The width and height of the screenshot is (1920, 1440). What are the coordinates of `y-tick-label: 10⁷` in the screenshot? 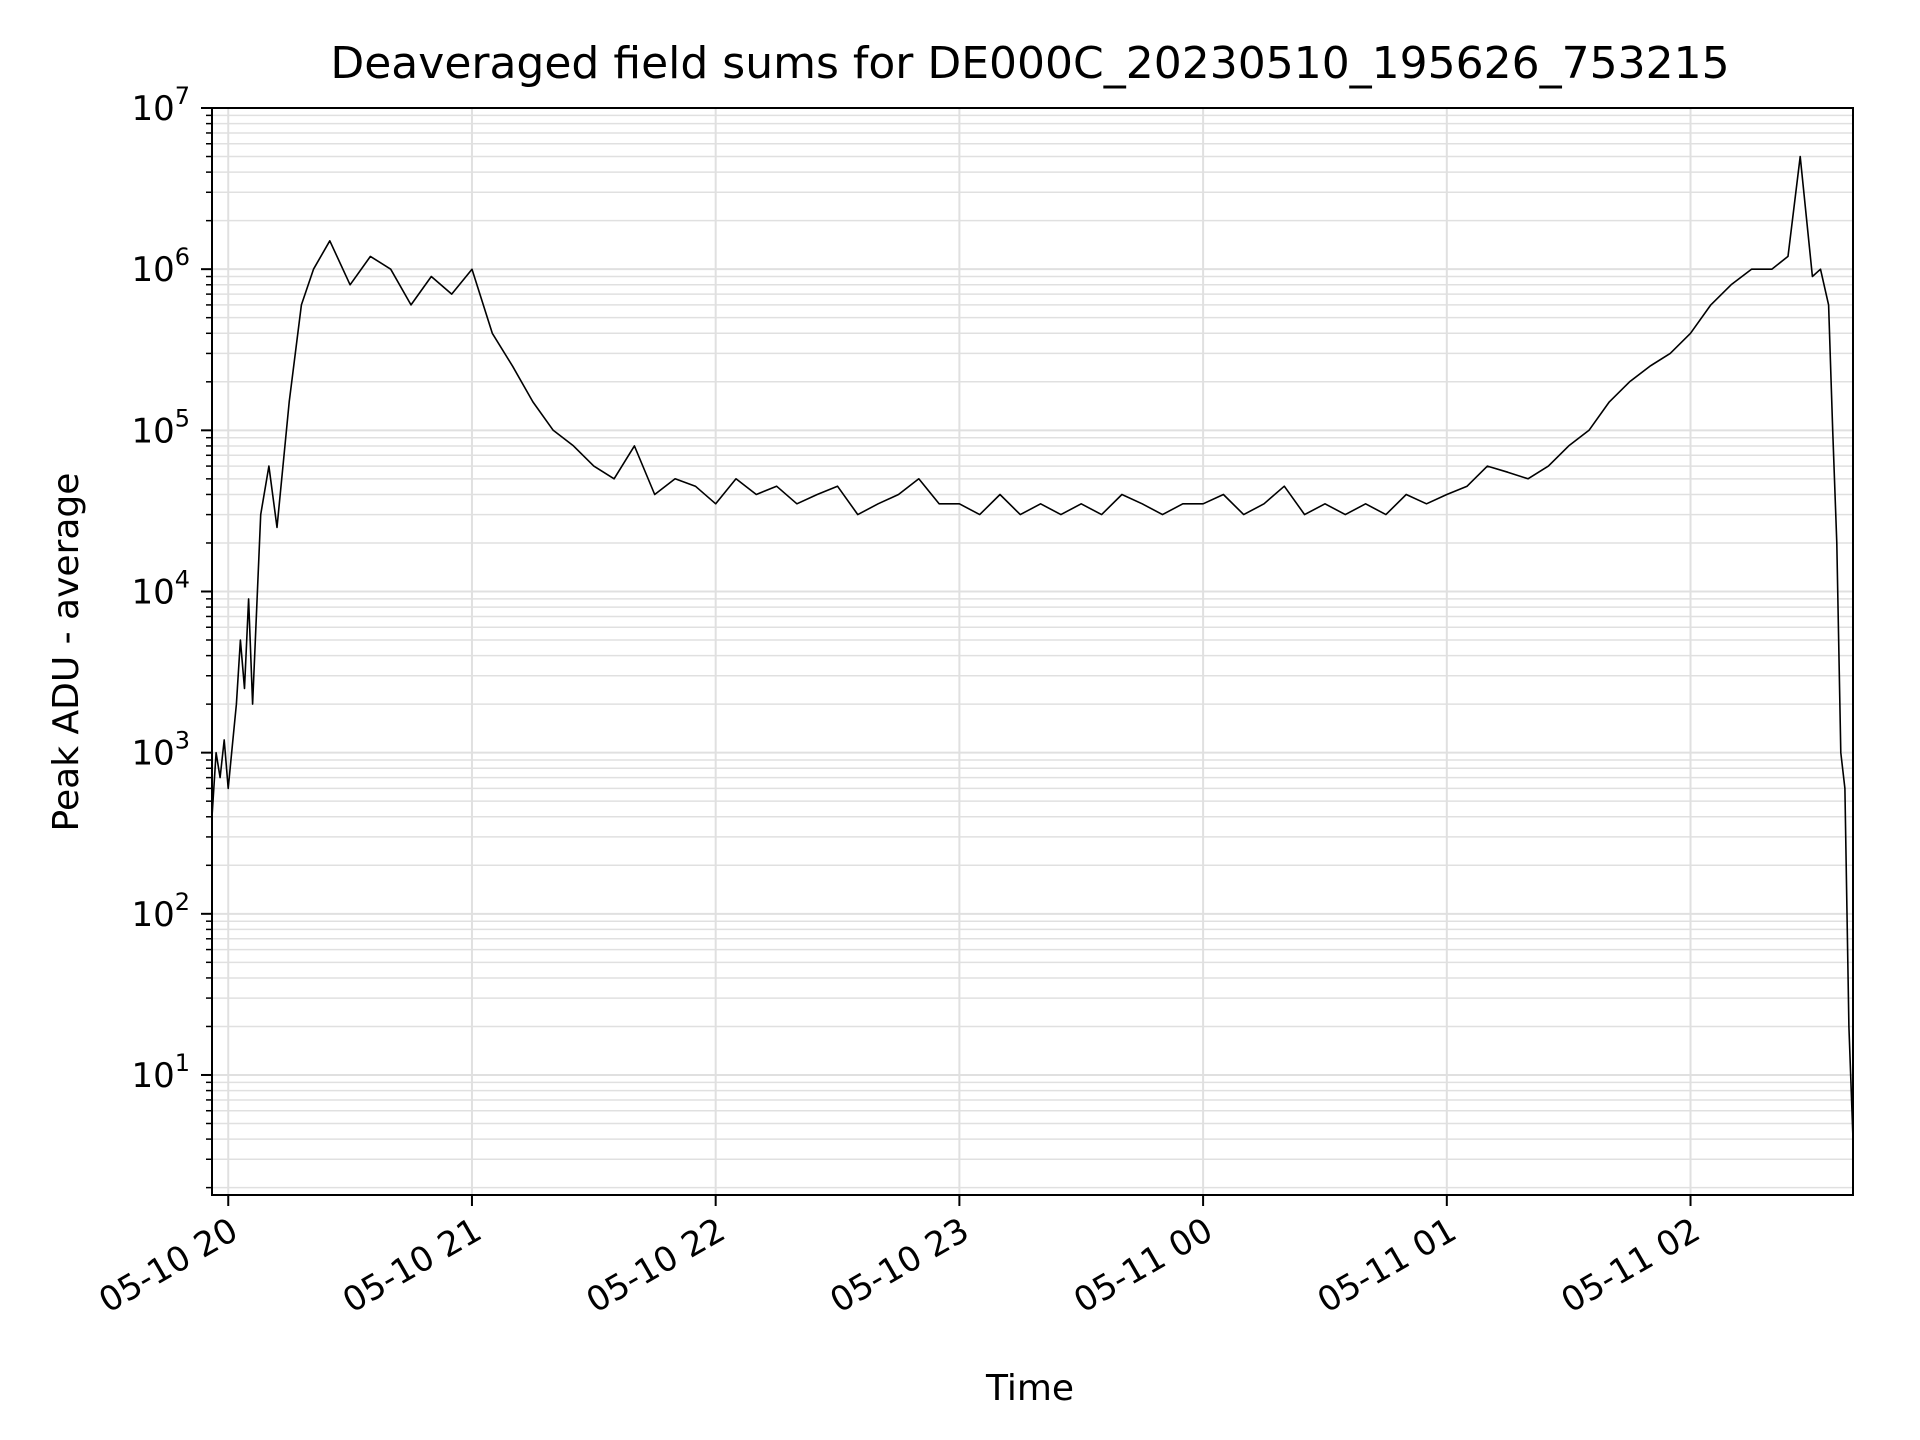 It's located at (160, 105).